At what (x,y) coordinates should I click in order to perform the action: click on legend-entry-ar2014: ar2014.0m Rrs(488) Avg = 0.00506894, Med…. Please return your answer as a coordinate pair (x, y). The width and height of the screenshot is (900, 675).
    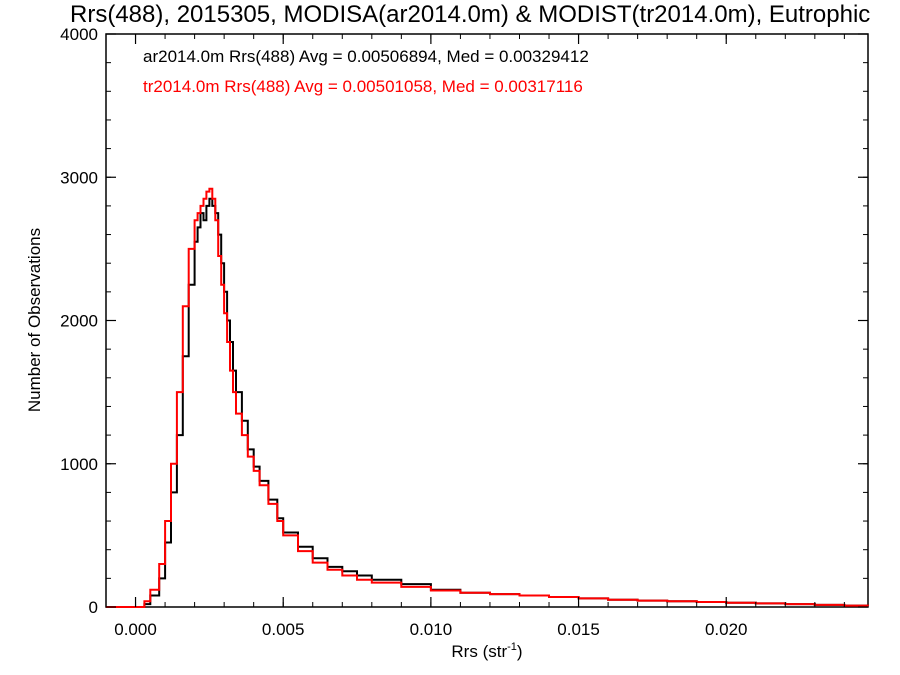
    Looking at the image, I should click on (366, 56).